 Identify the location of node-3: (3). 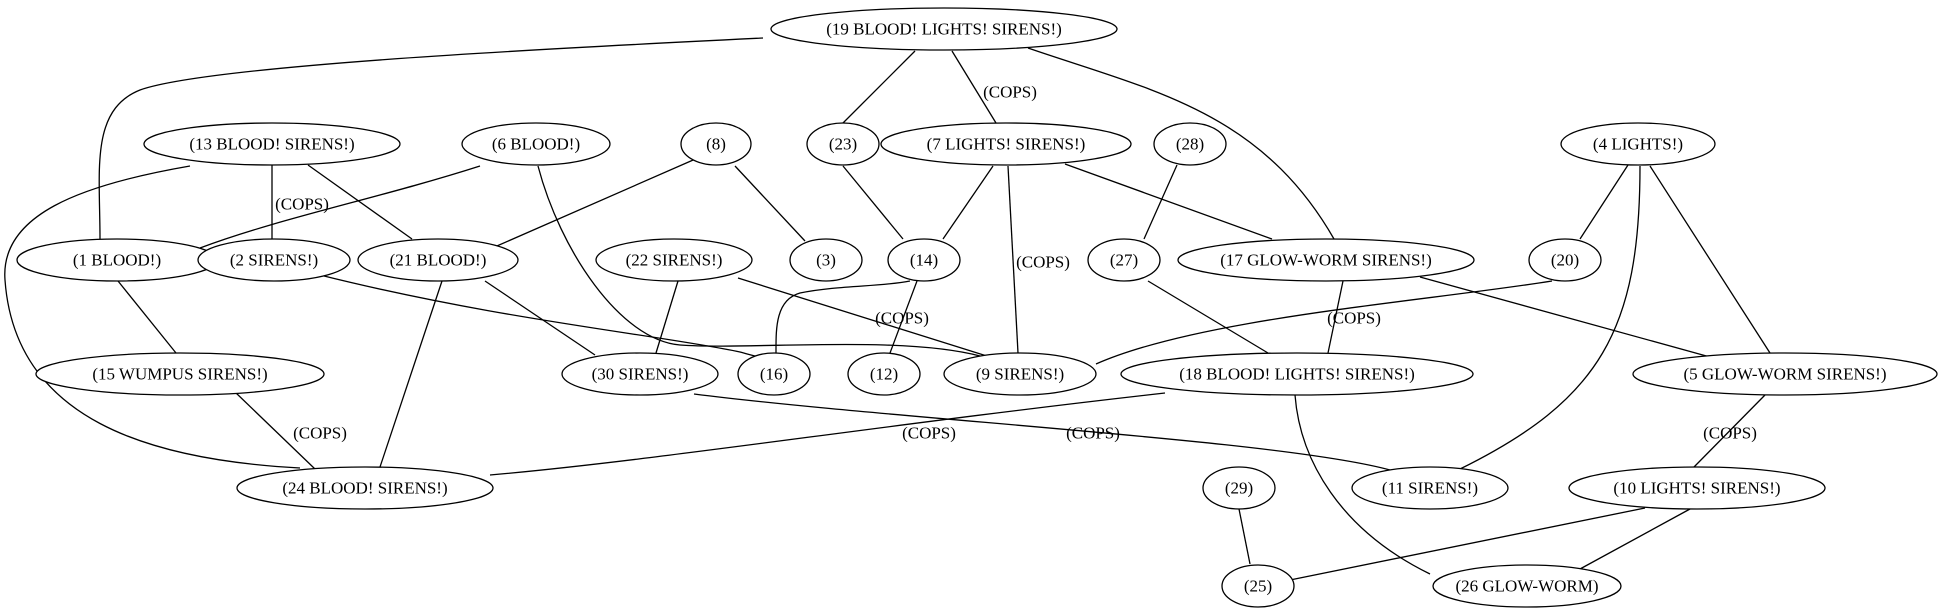
(826, 260).